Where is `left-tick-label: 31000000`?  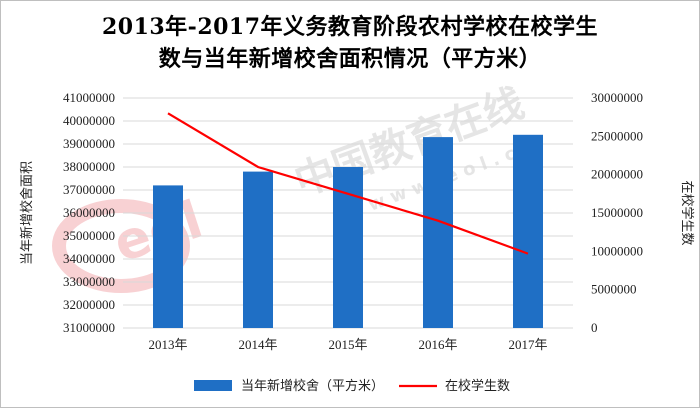 left-tick-label: 31000000 is located at coordinates (89, 327).